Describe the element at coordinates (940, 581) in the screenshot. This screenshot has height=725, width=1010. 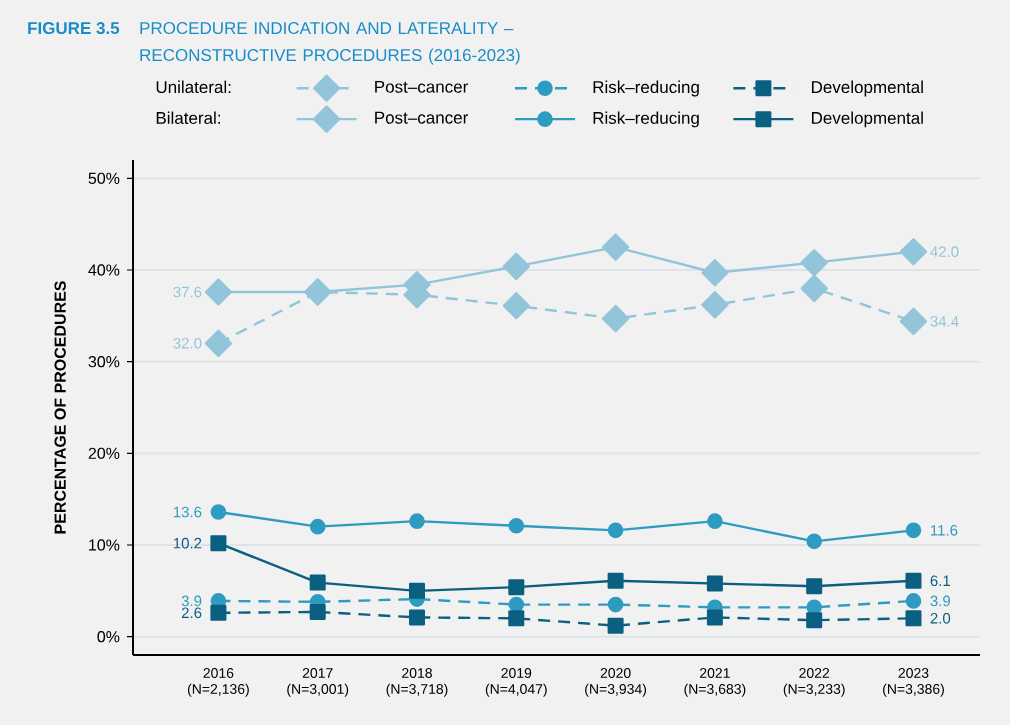
I see `data-label: 6.1` at that location.